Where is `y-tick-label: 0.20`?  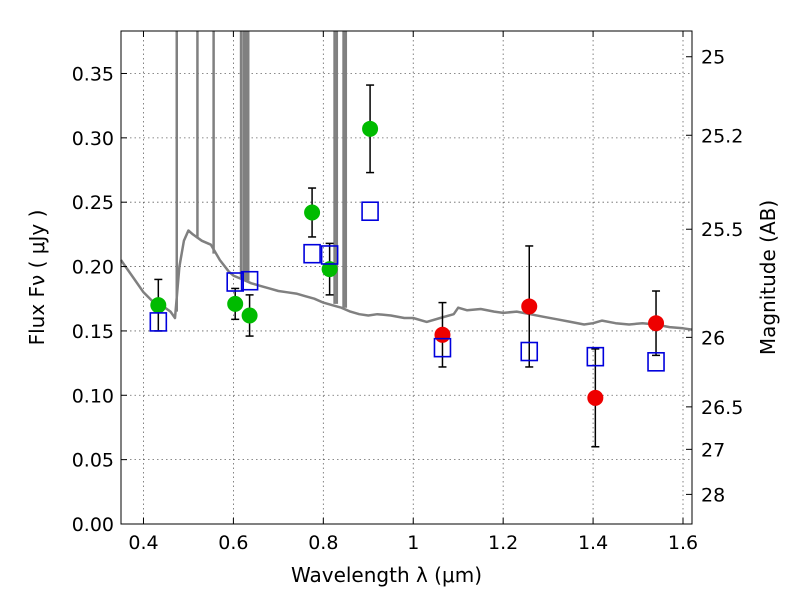 y-tick-label: 0.20 is located at coordinates (93, 268).